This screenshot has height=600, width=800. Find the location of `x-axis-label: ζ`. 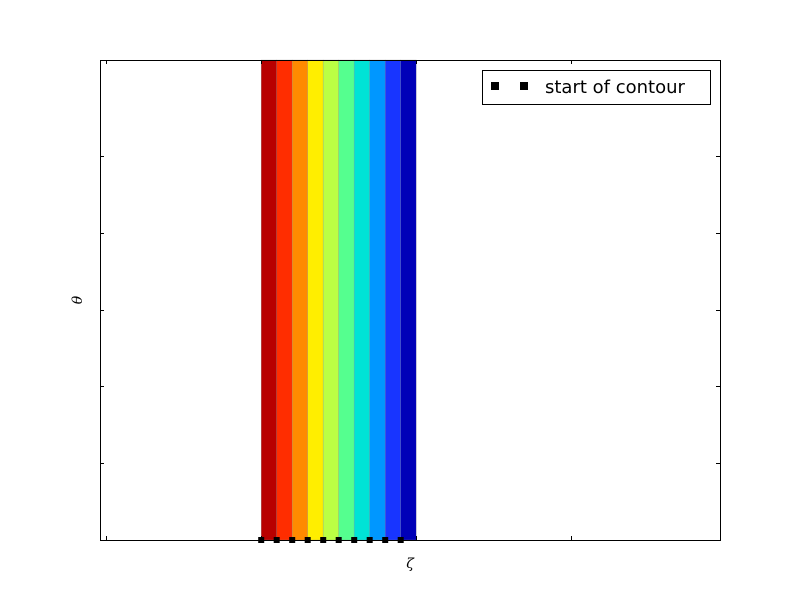

x-axis-label: ζ is located at coordinates (410, 564).